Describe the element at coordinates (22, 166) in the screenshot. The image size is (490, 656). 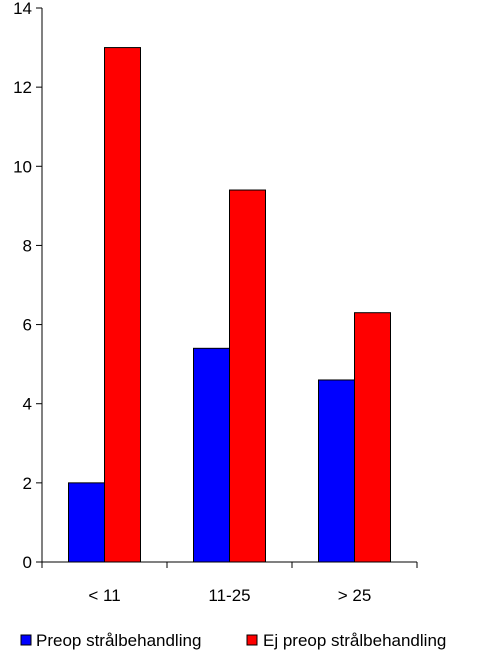
I see `y-tick-label-10: 10` at that location.